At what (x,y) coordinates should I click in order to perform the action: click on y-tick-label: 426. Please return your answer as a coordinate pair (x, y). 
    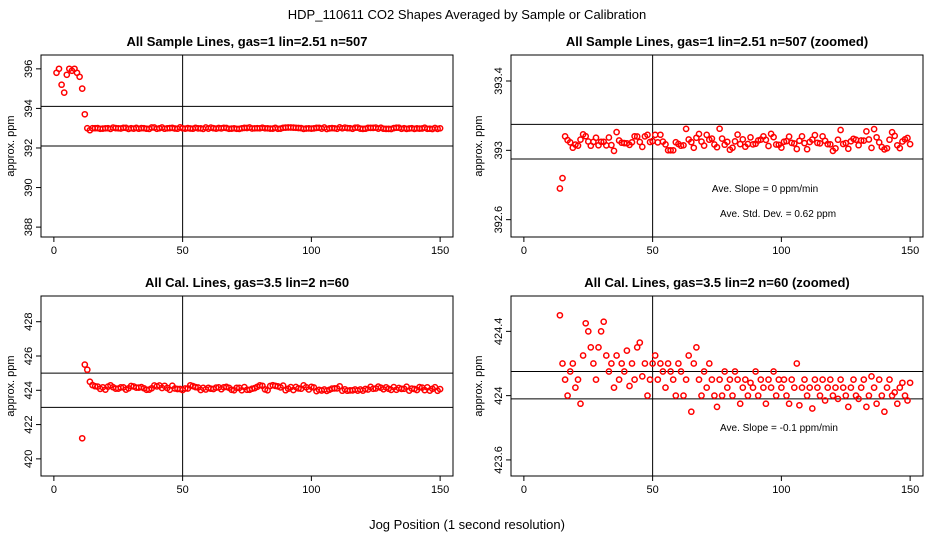
    Looking at the image, I should click on (29, 356).